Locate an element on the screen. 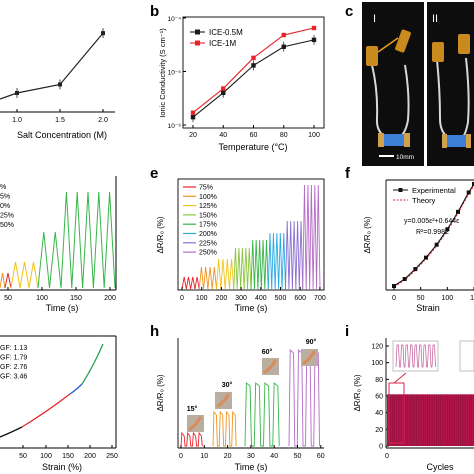  panel-e-xtick-label: 600 is located at coordinates (300, 298).